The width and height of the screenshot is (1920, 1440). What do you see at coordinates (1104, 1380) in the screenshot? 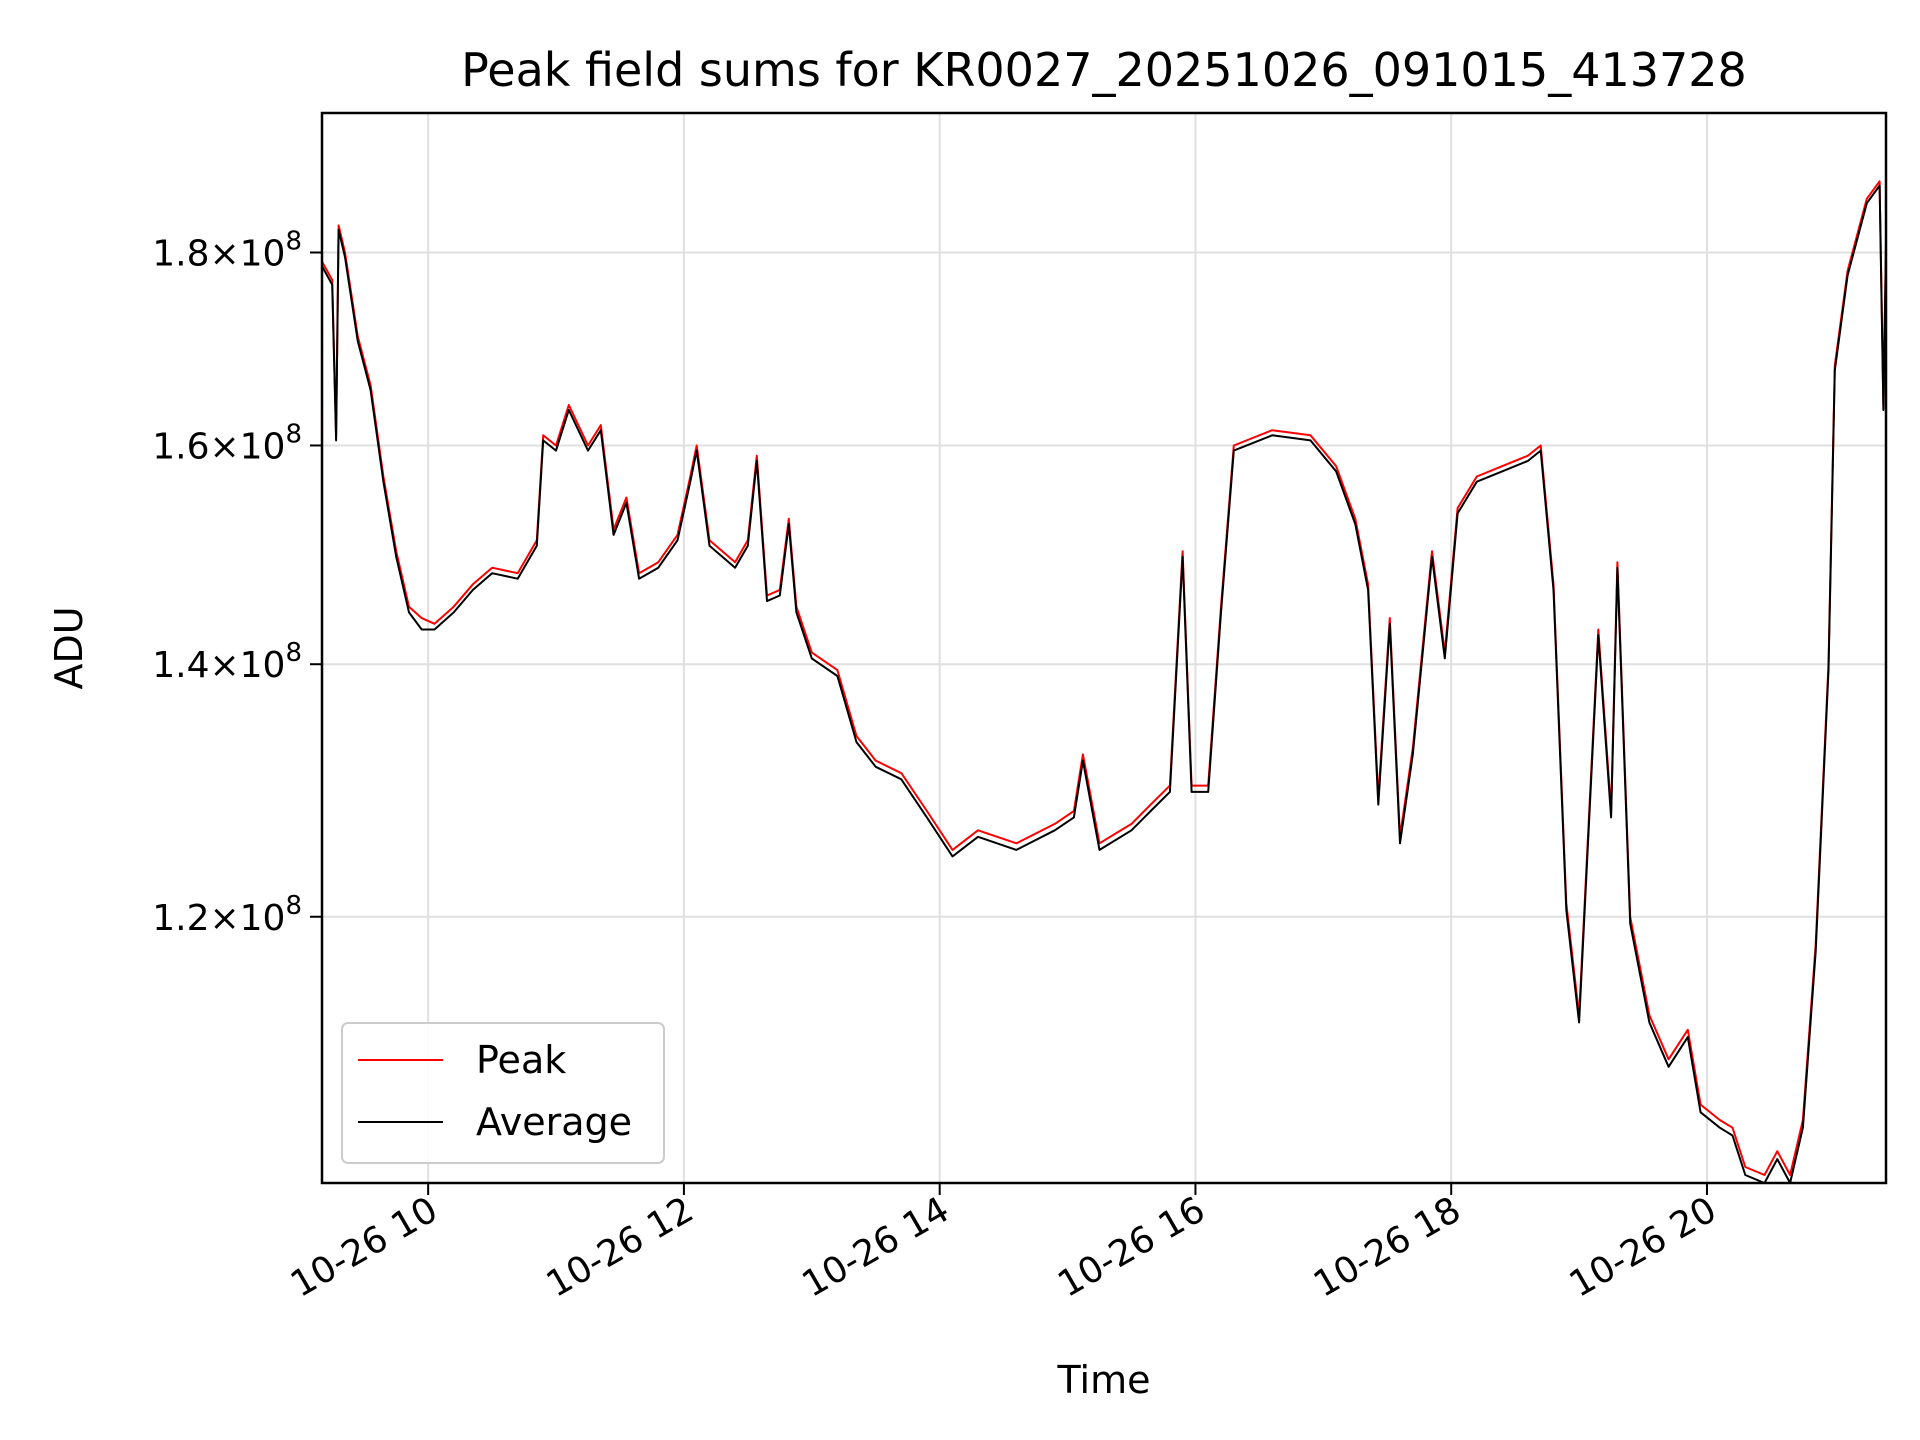
I see `x-axis-label: Time` at bounding box center [1104, 1380].